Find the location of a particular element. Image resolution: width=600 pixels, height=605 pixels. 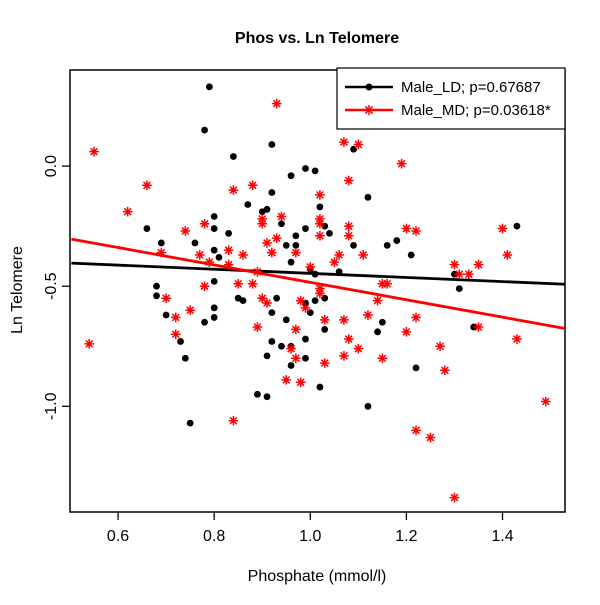

x-tick-label: 1.0 is located at coordinates (310, 536).